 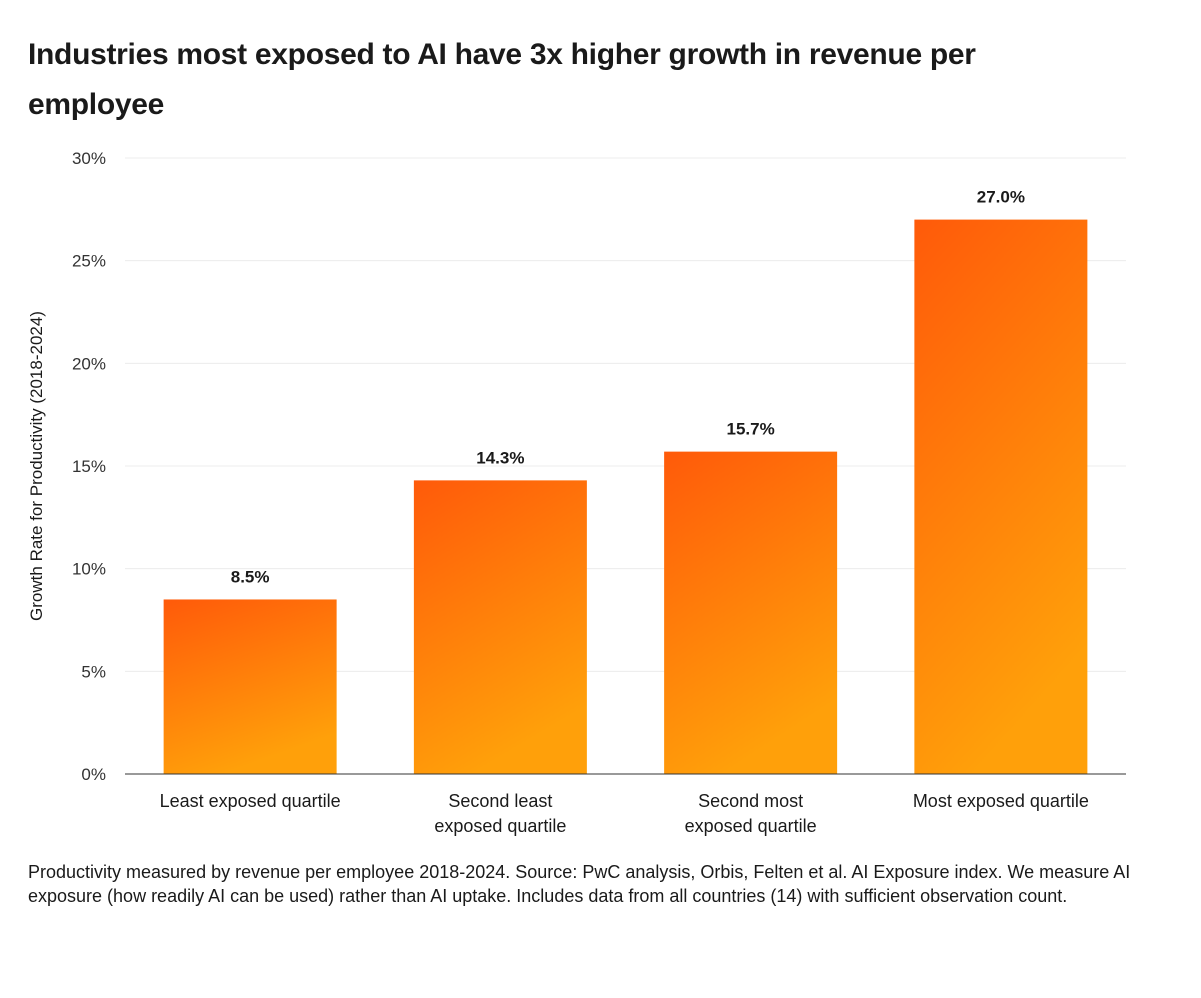 I want to click on y-tick-label: 20%, so click(x=89, y=363).